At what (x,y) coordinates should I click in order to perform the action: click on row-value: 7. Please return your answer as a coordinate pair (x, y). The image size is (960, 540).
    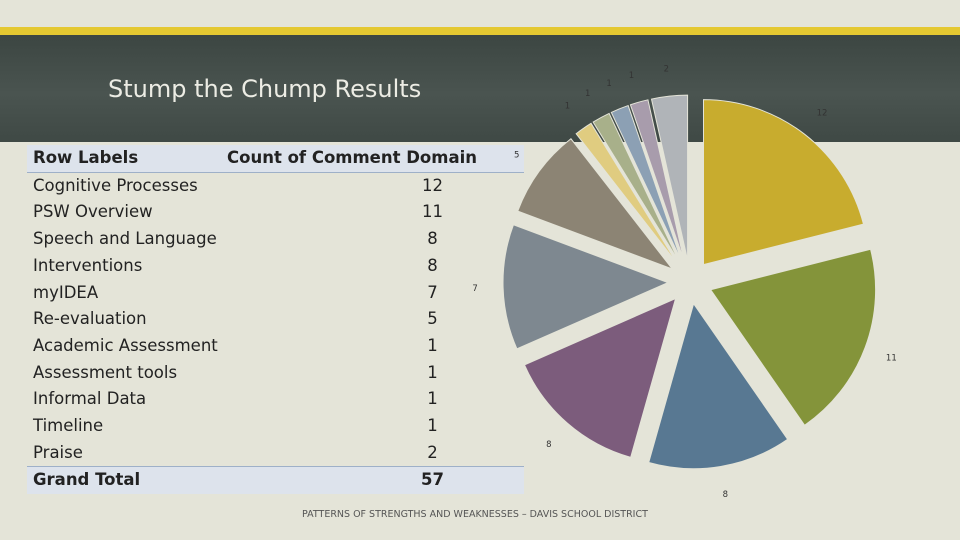
    Looking at the image, I should click on (432, 292).